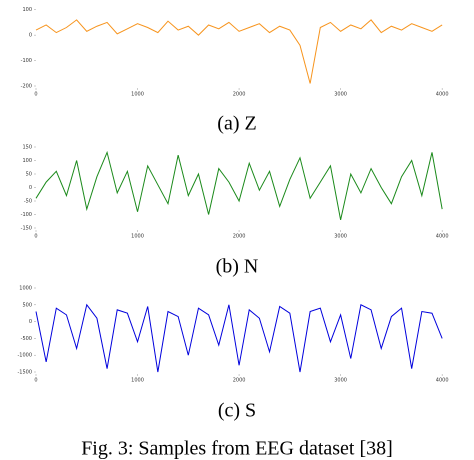  I want to click on figure-caption: Fig. 3: Samples from EEG dataset [38], so click(237, 449).